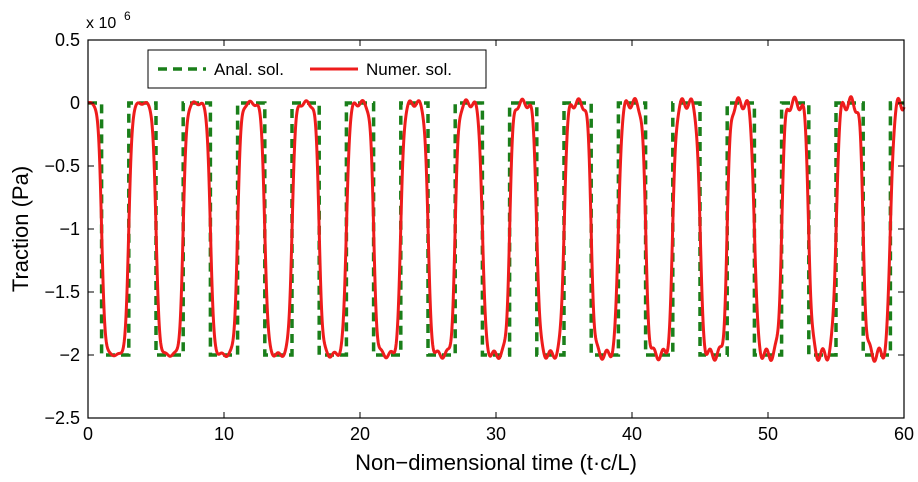 Image resolution: width=918 pixels, height=482 pixels. I want to click on x-tick-label: 50, so click(768, 434).